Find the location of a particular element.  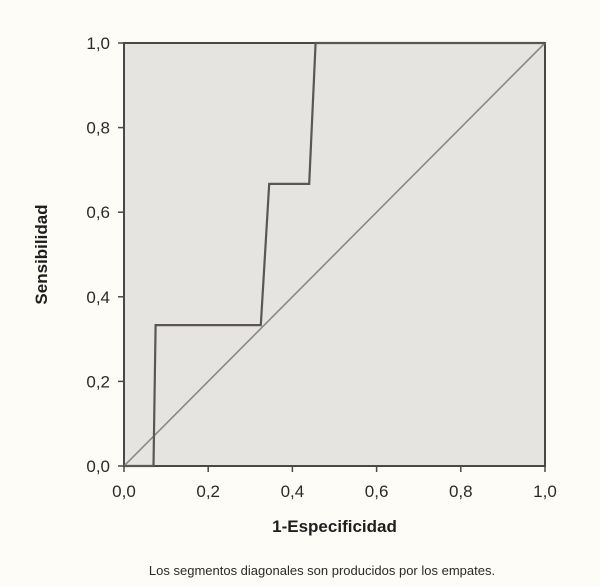

y-tick-label: 1,0 is located at coordinates (98, 43).